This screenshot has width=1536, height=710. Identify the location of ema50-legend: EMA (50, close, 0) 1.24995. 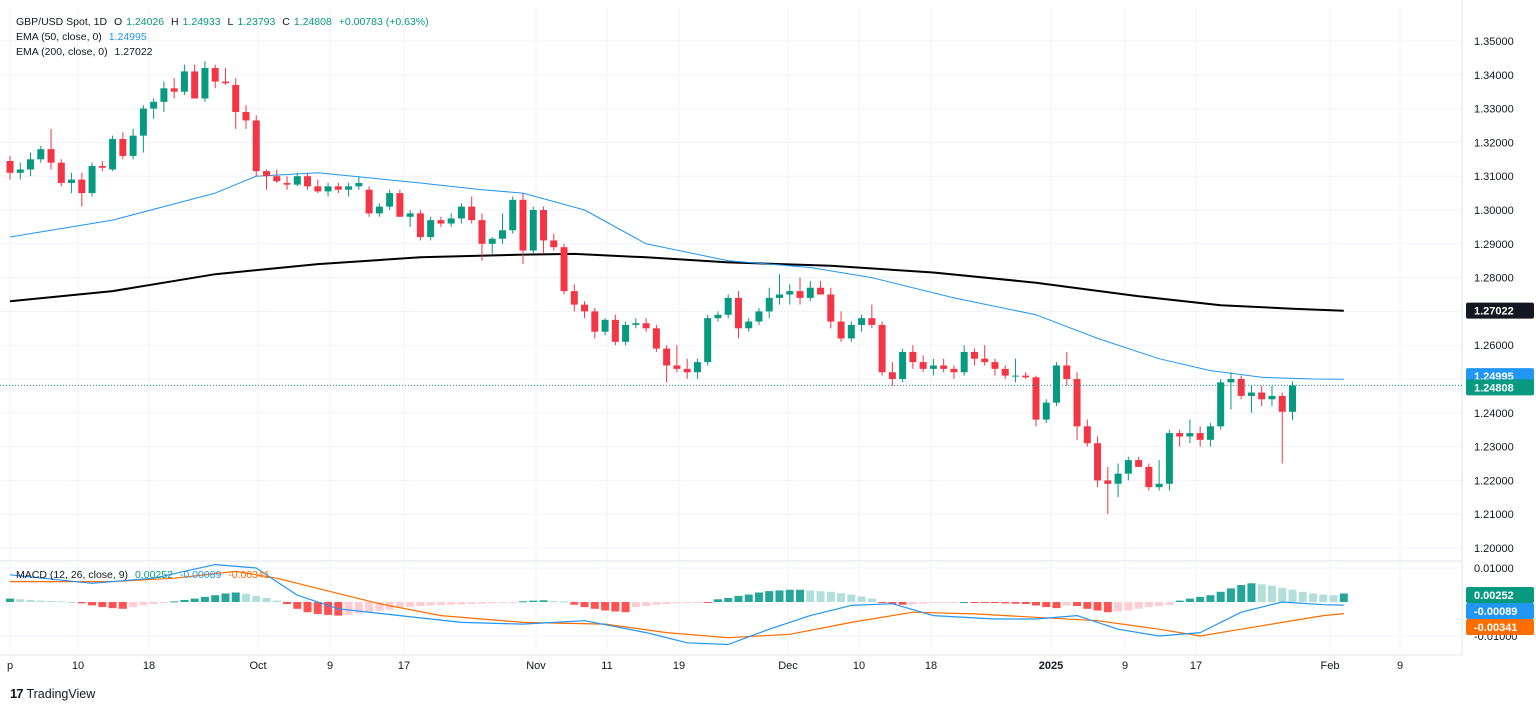
(83, 37).